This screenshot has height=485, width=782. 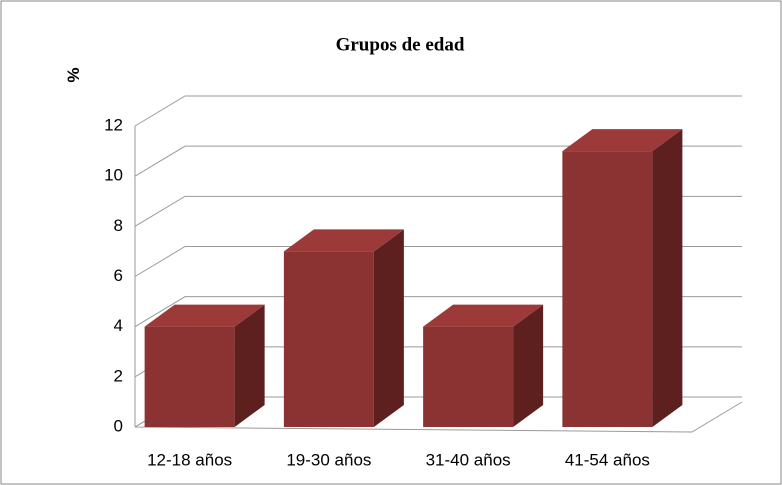 What do you see at coordinates (468, 459) in the screenshot?
I see `x-tick-label: 31-40 años` at bounding box center [468, 459].